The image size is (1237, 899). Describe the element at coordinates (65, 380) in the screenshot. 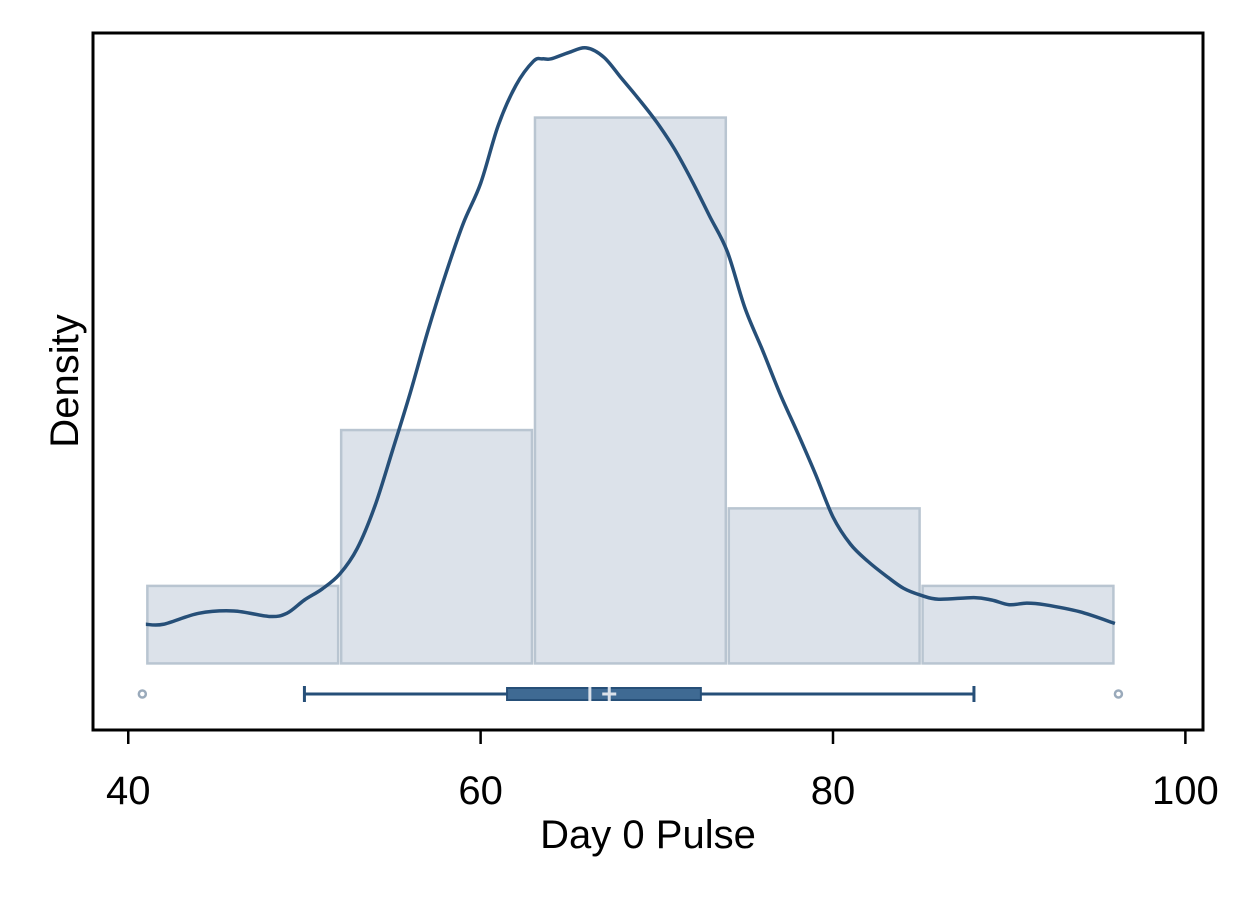

I see `y-axis-label: Density` at that location.